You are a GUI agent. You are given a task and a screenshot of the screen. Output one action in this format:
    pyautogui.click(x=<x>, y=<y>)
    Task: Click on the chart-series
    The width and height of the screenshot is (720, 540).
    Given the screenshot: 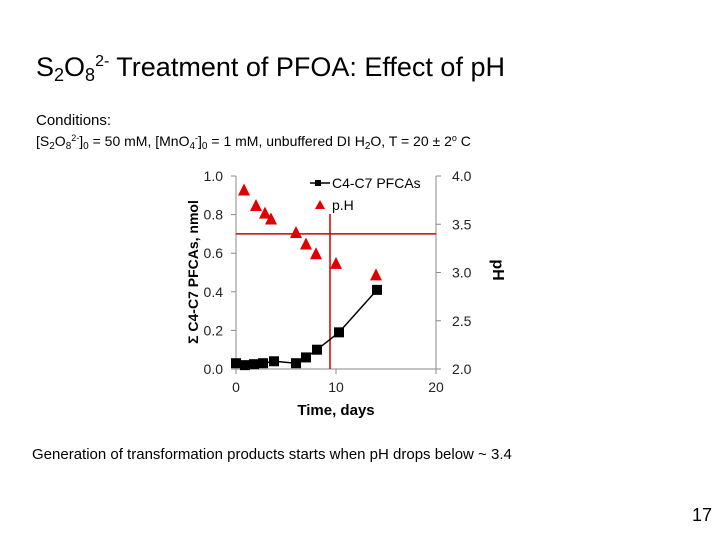 What is the action you would take?
    pyautogui.click(x=306, y=277)
    